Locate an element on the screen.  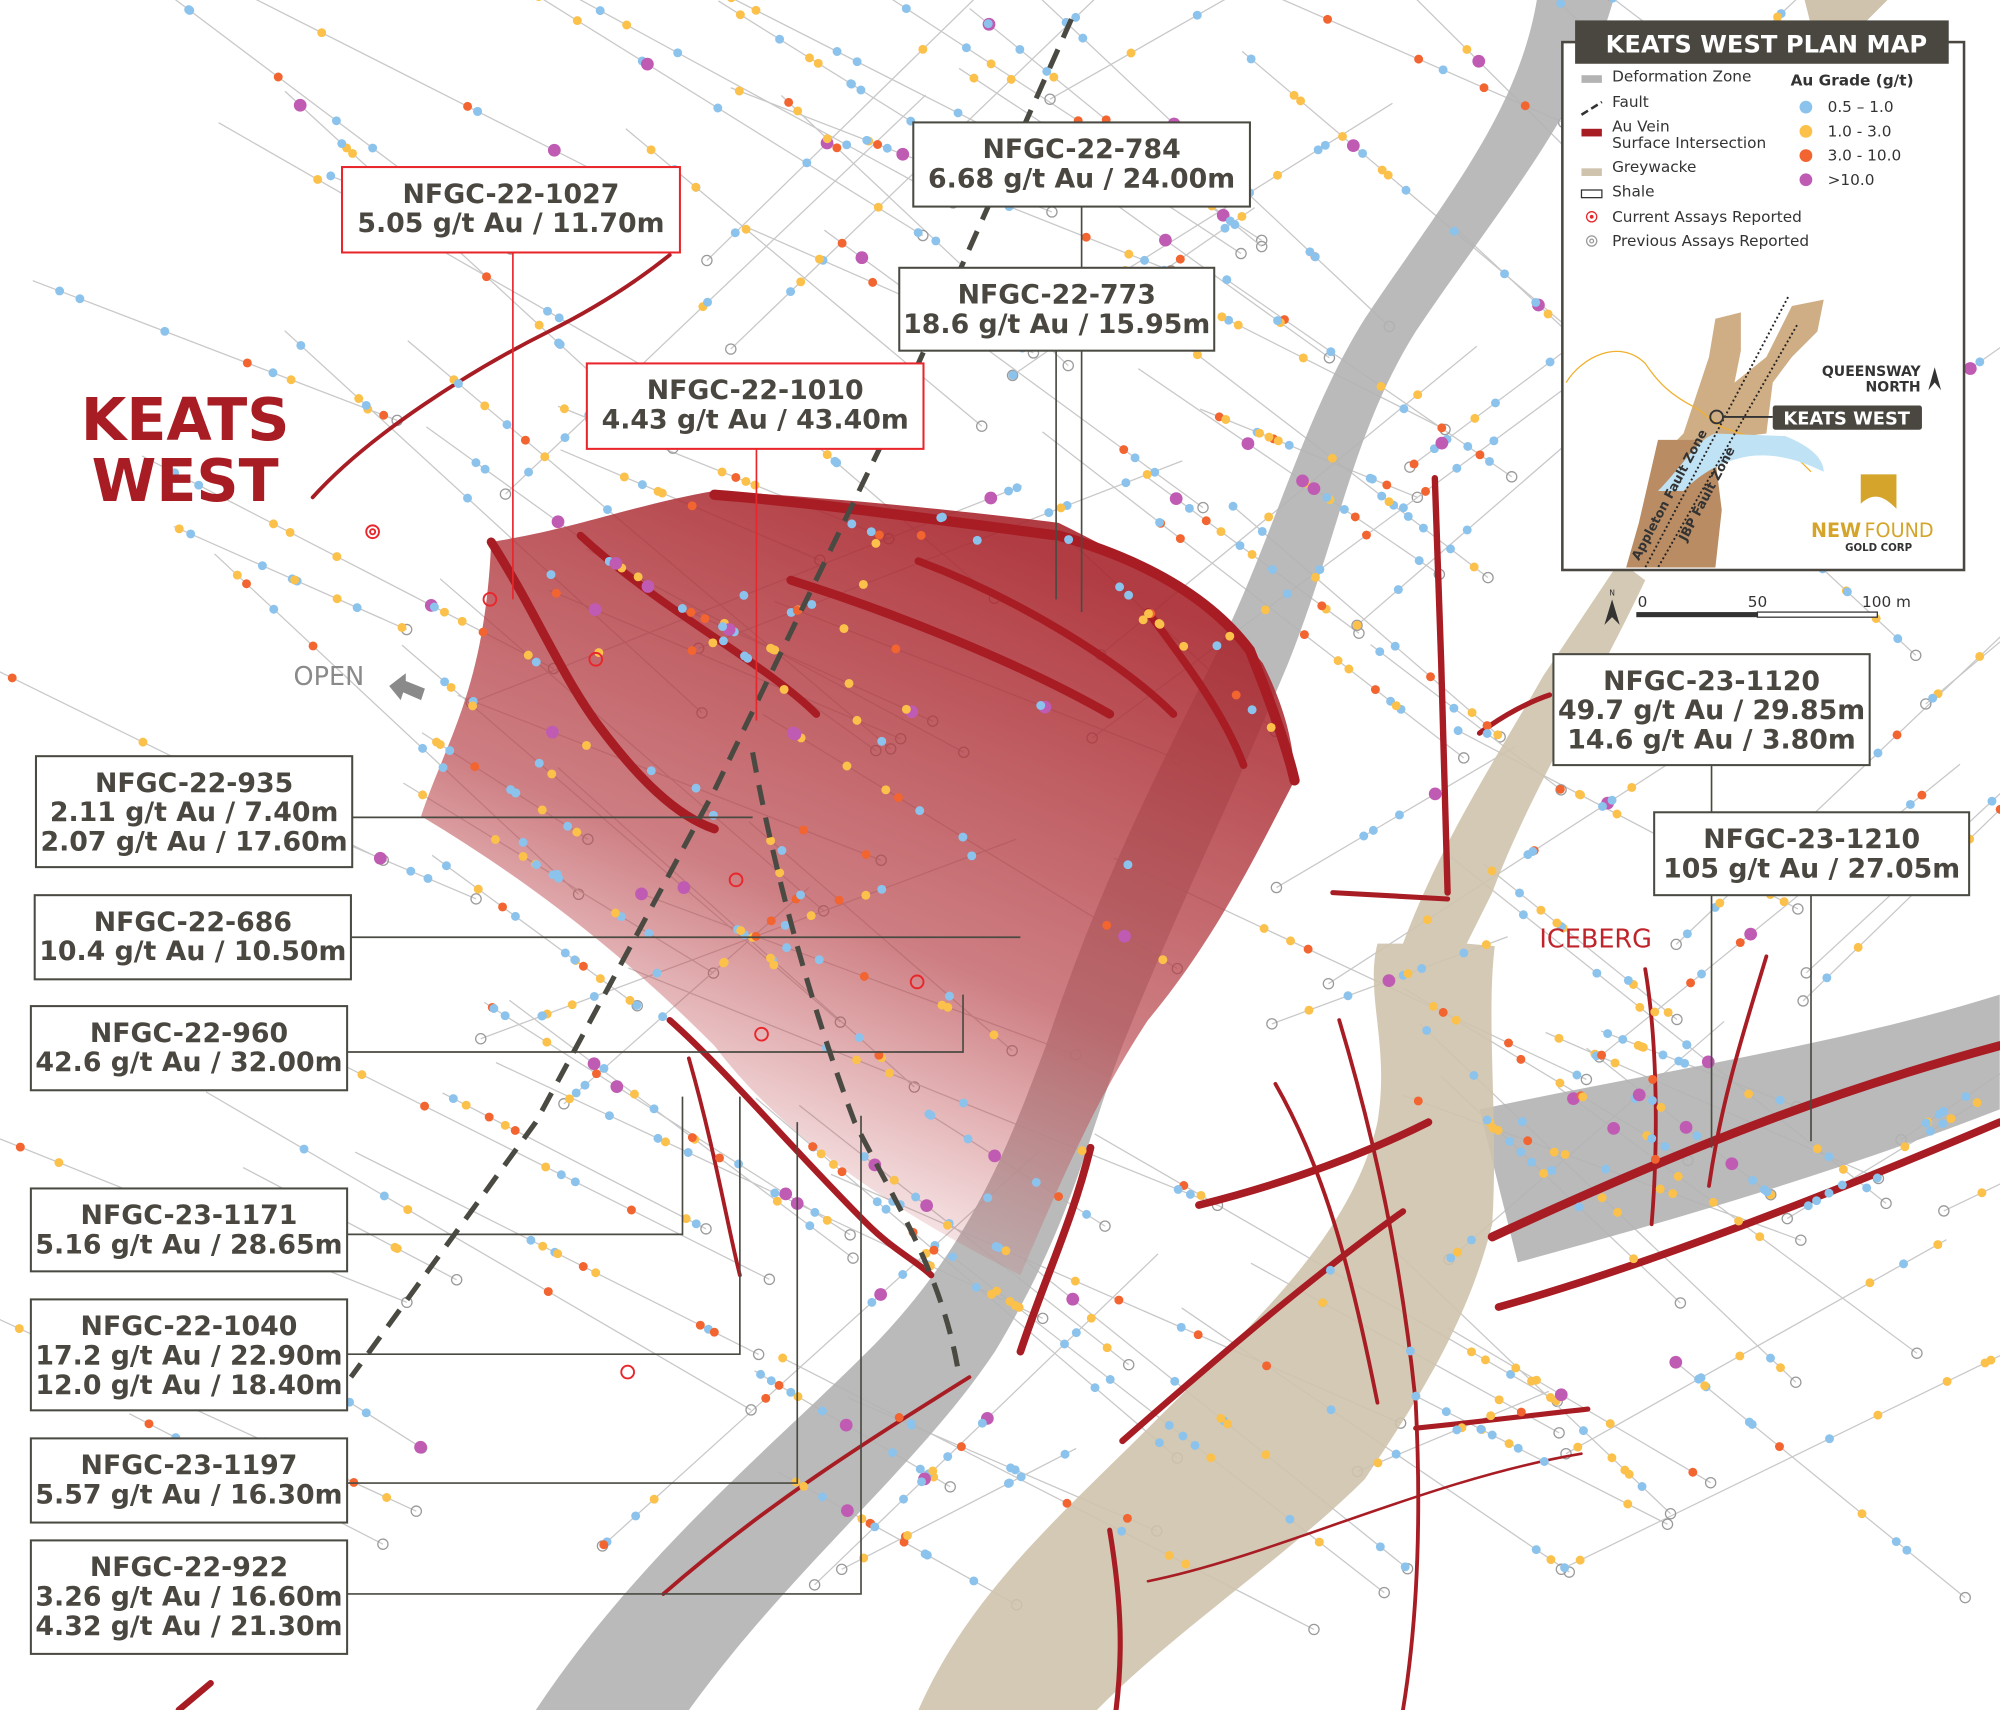
callout-result: 42.6 g/t Au / 32.00m is located at coordinates (188, 1062).